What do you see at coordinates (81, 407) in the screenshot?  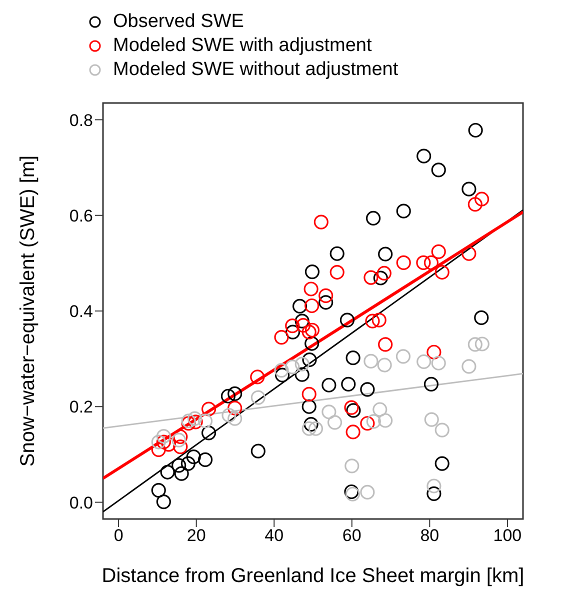 I see `y-tick-label: 0.2` at bounding box center [81, 407].